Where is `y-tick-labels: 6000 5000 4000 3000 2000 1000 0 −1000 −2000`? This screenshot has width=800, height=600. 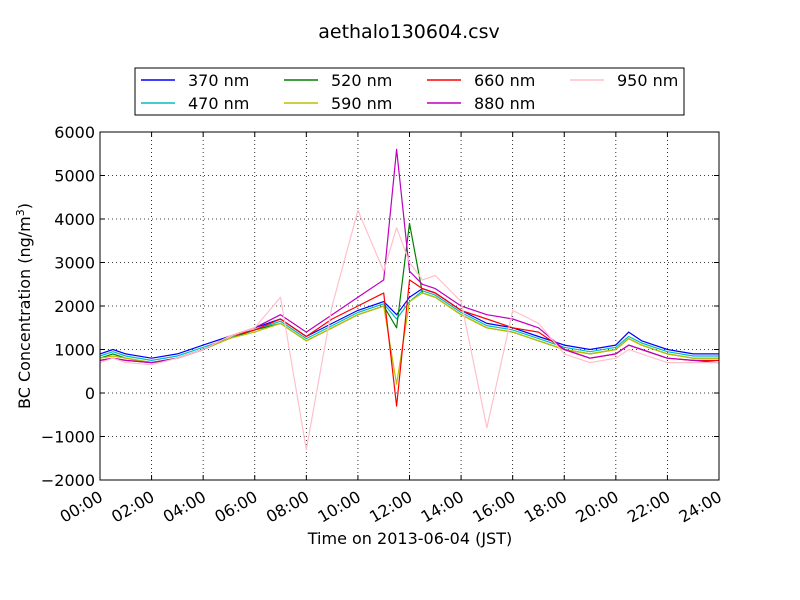
y-tick-labels: 6000 5000 4000 3000 2000 1000 0 −1000 −2000 is located at coordinates (68, 306).